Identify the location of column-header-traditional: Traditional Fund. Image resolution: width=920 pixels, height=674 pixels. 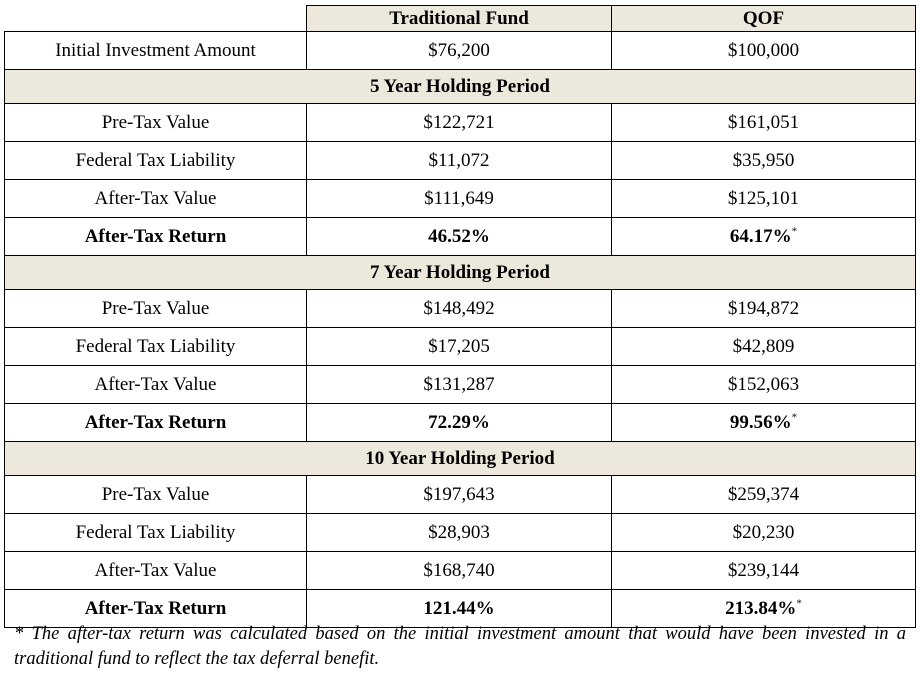
(459, 18).